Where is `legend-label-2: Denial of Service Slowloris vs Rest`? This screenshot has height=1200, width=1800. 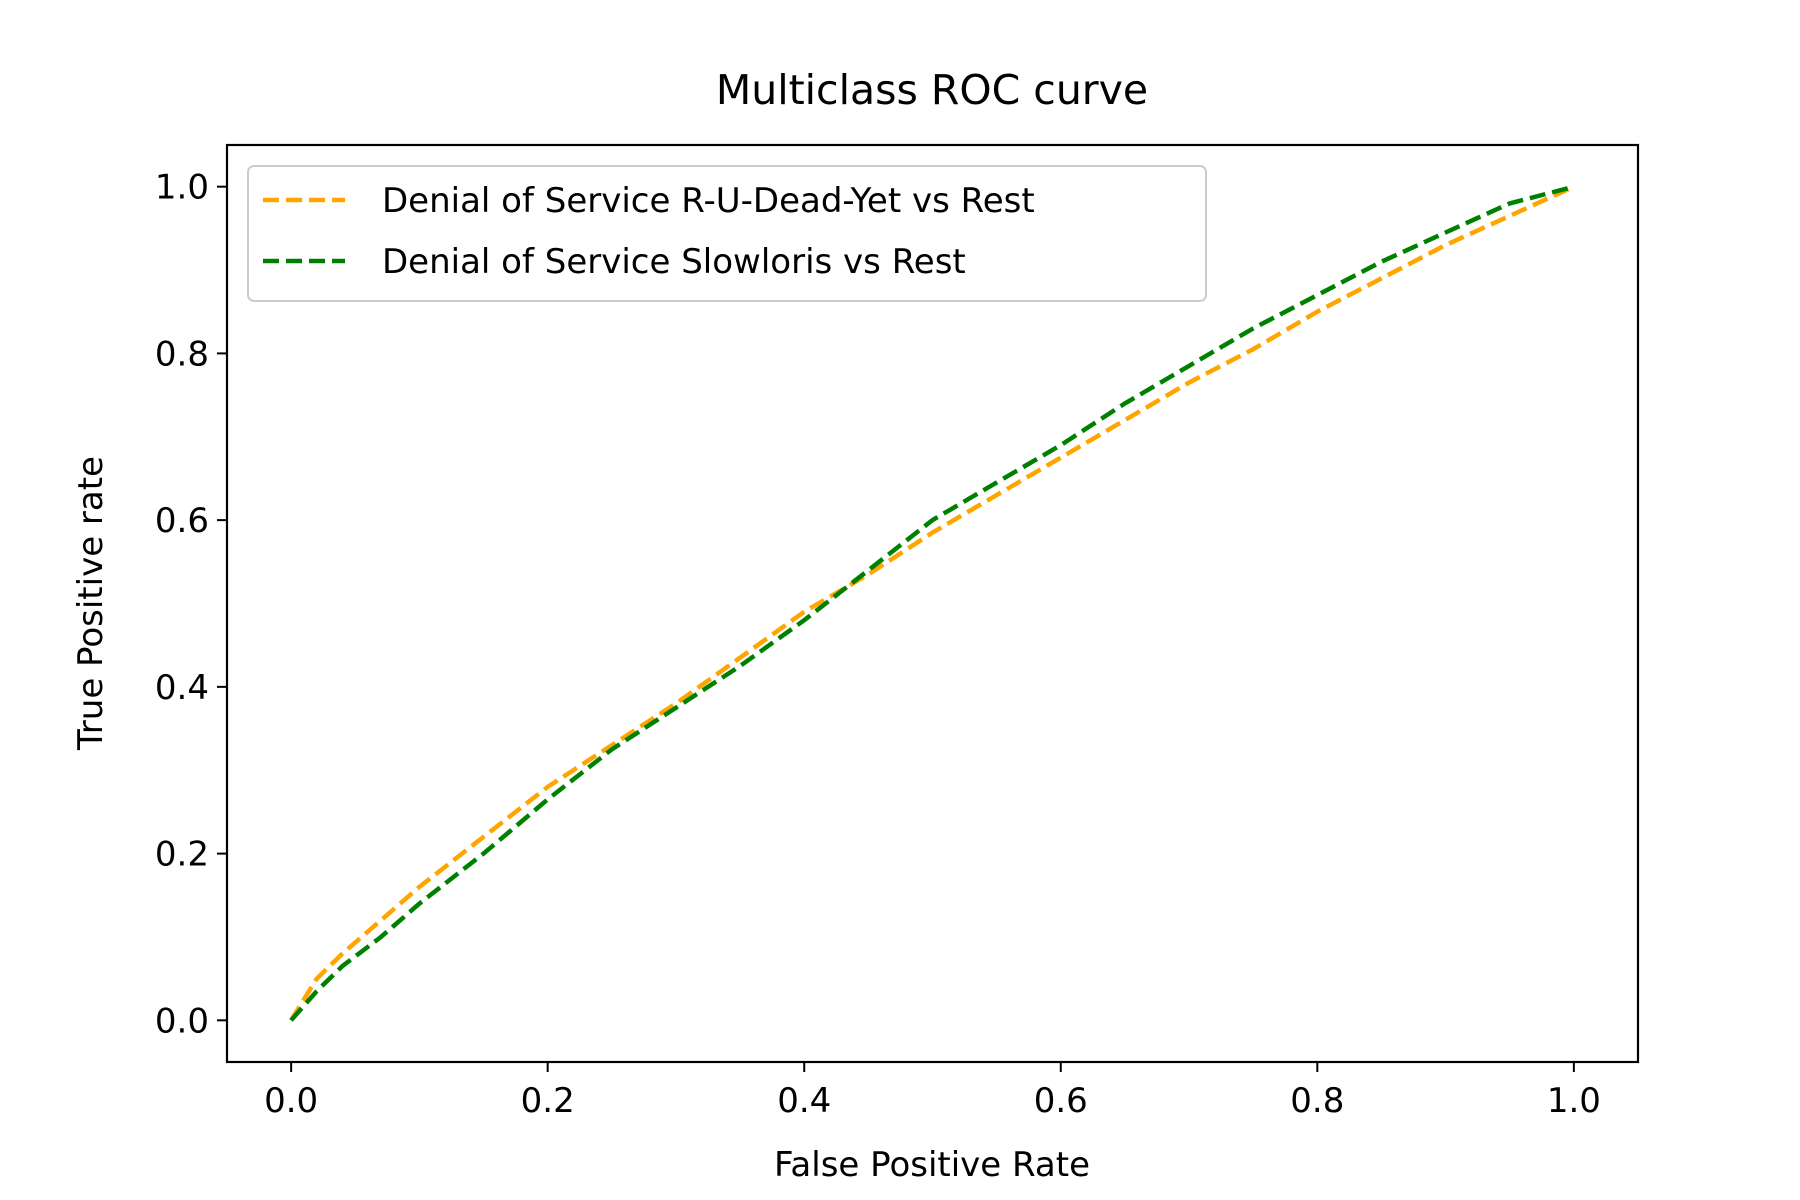 legend-label-2: Denial of Service Slowloris vs Rest is located at coordinates (674, 262).